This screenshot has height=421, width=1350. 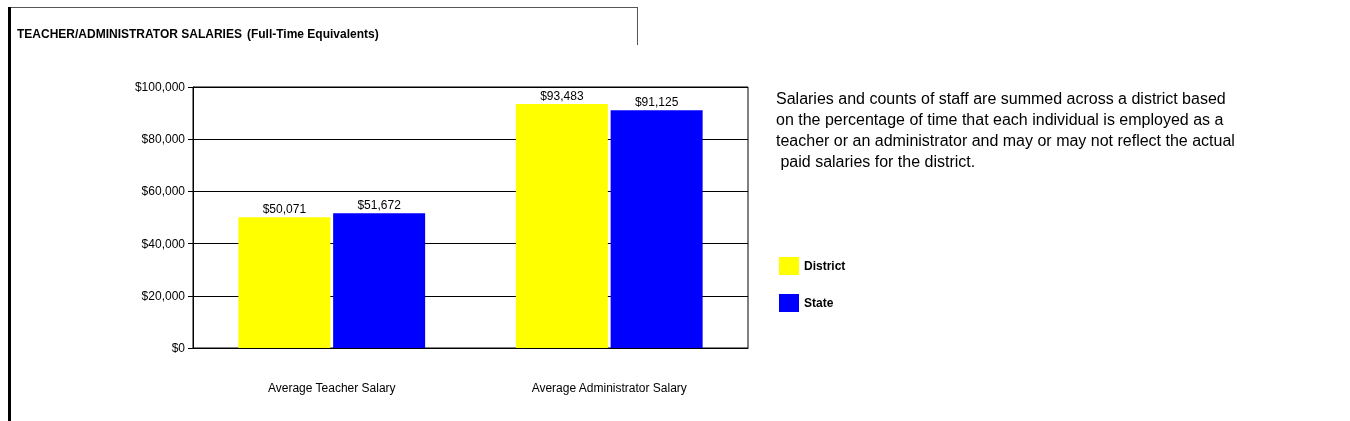 What do you see at coordinates (656, 102) in the screenshot?
I see `data-label: $91,125` at bounding box center [656, 102].